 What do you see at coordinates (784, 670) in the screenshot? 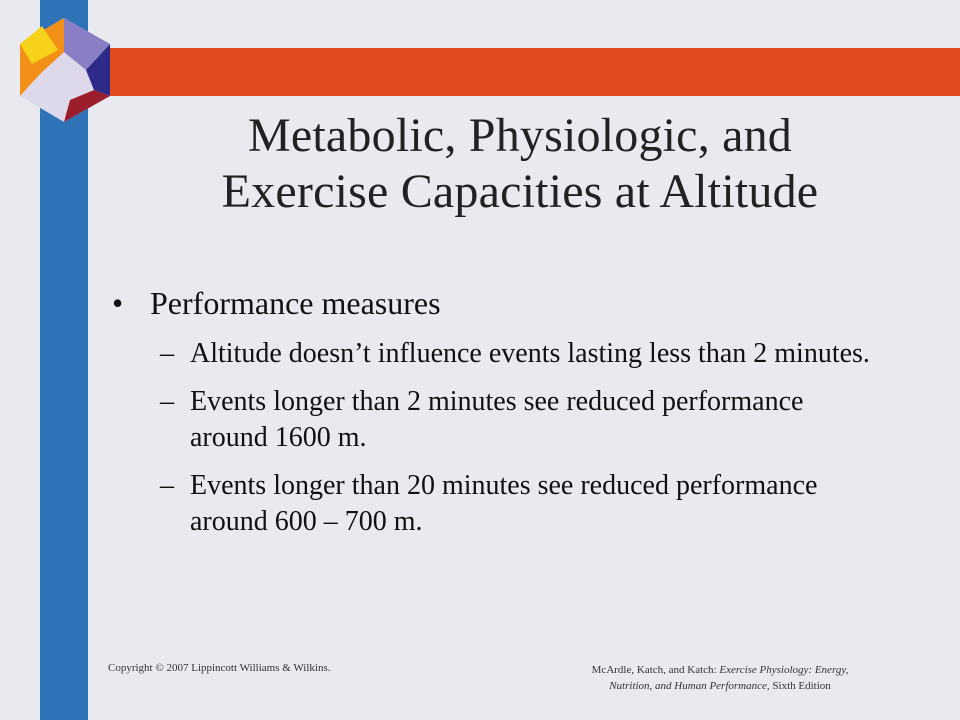
I see `citation-title-a: Exercise Physiology: Energy,` at bounding box center [784, 670].